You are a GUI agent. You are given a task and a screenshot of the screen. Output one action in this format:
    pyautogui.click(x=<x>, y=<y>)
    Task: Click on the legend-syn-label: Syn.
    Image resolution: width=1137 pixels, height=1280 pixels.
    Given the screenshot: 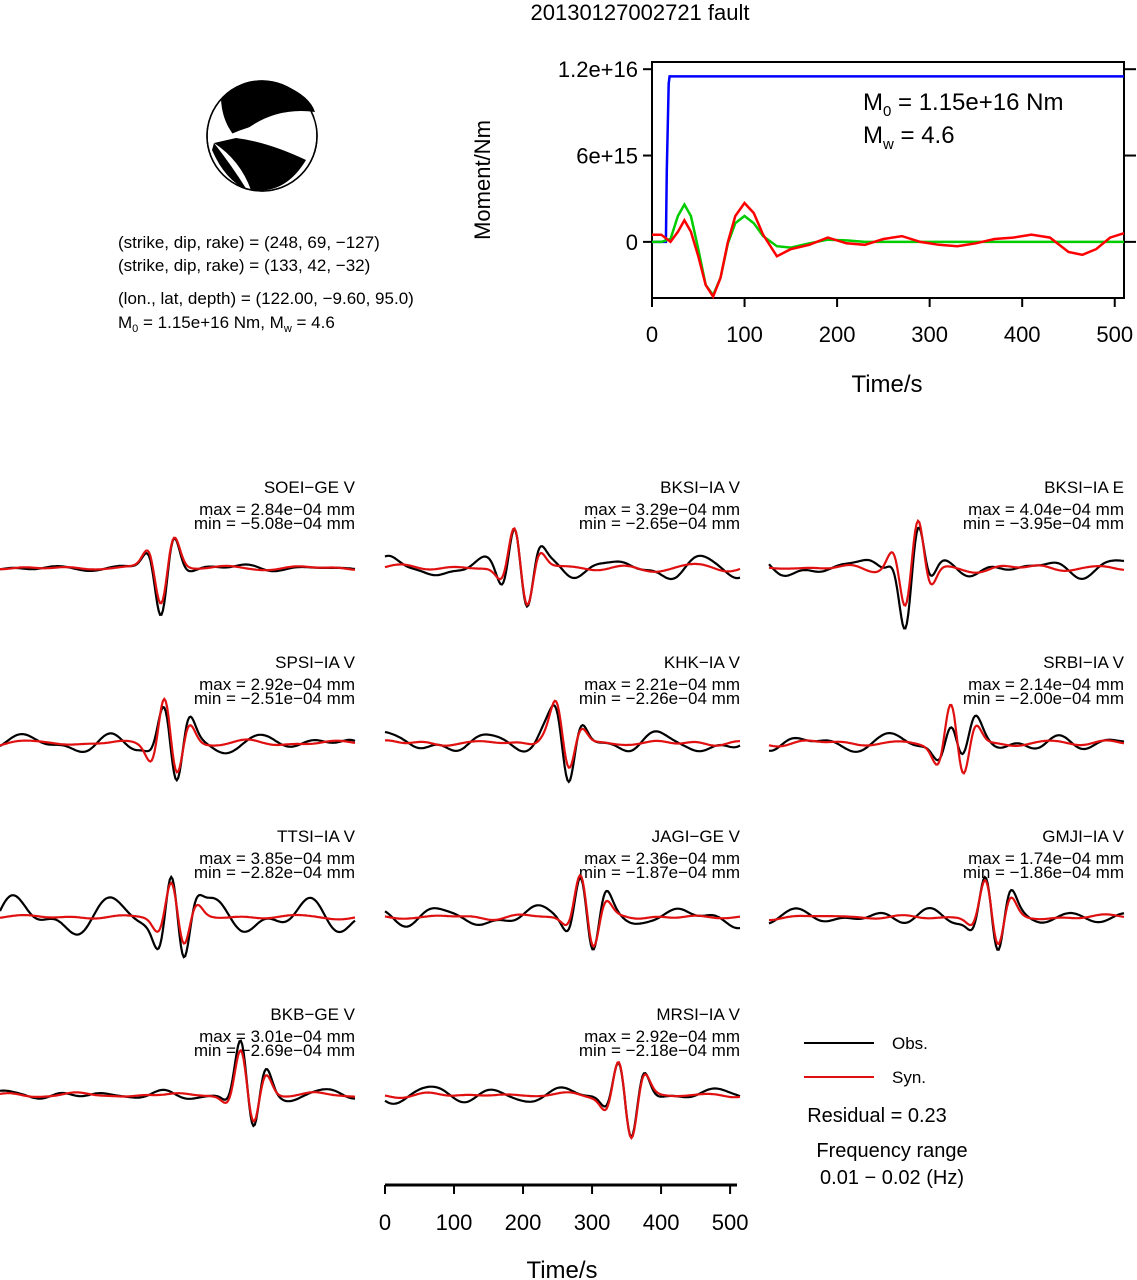 What is the action you would take?
    pyautogui.click(x=909, y=1077)
    